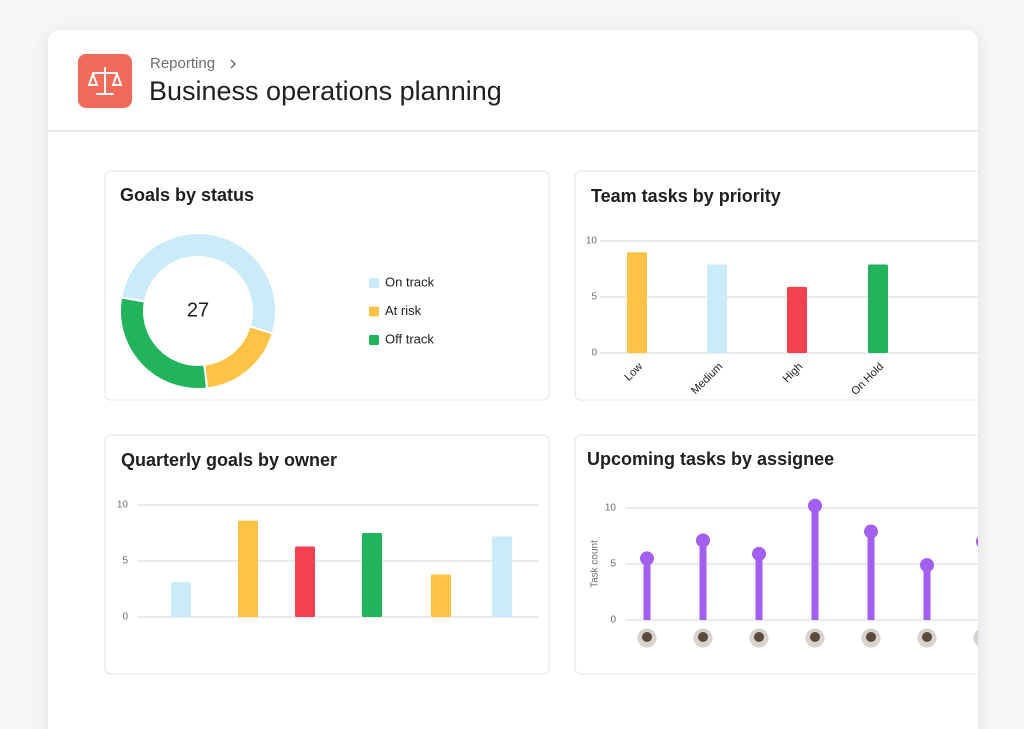 Image resolution: width=1024 pixels, height=729 pixels. What do you see at coordinates (182, 63) in the screenshot?
I see `breadcrumb: Reporting` at bounding box center [182, 63].